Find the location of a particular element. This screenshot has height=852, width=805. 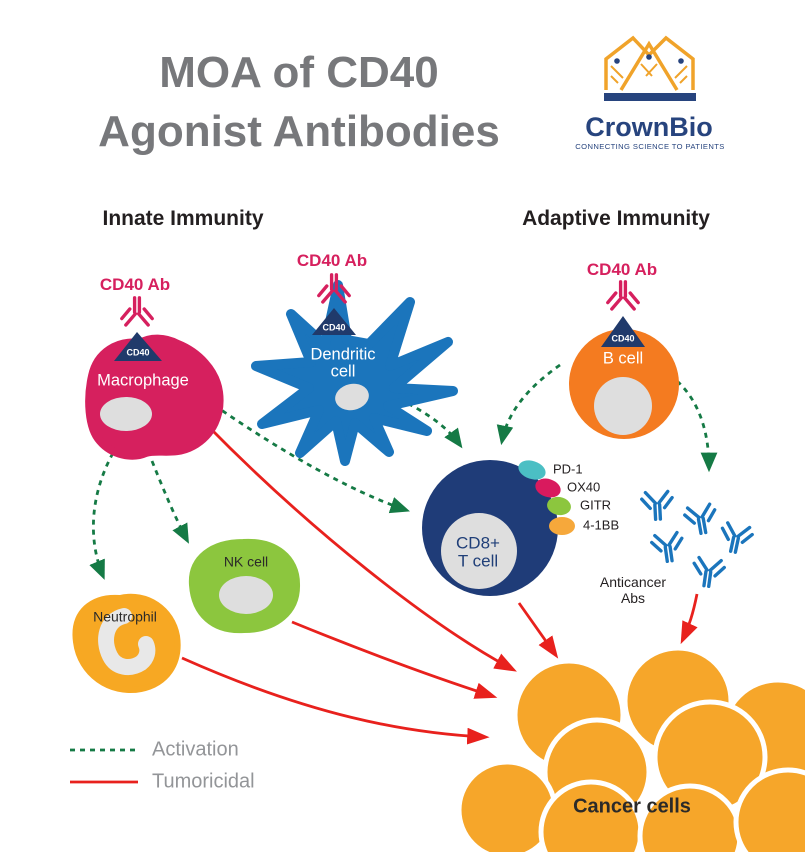

bcell-cd40-label: CD40 is located at coordinates (623, 338).